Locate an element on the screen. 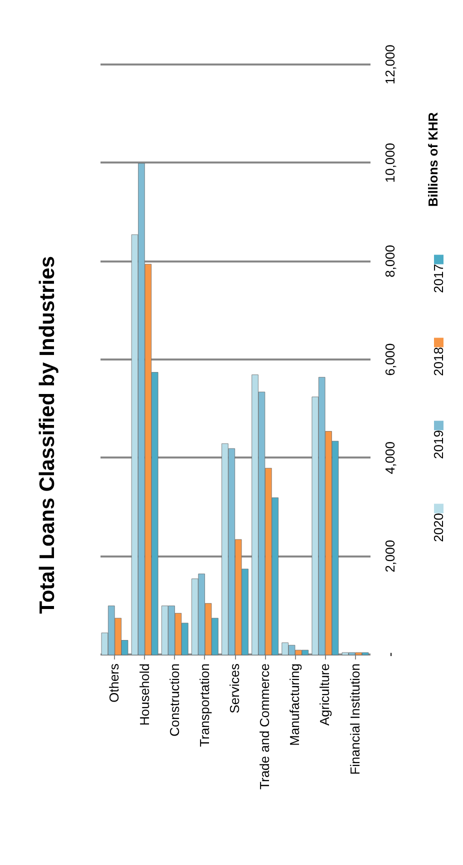  y-tick-label: 10,000 is located at coordinates (390, 162).